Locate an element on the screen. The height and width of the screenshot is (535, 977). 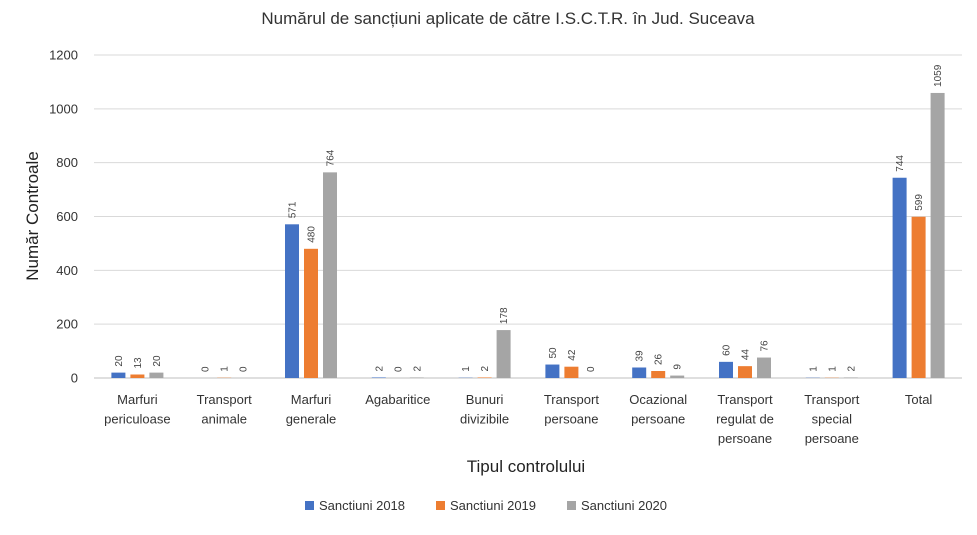
x-axis-title: Tipul controlului is located at coordinates (526, 466).